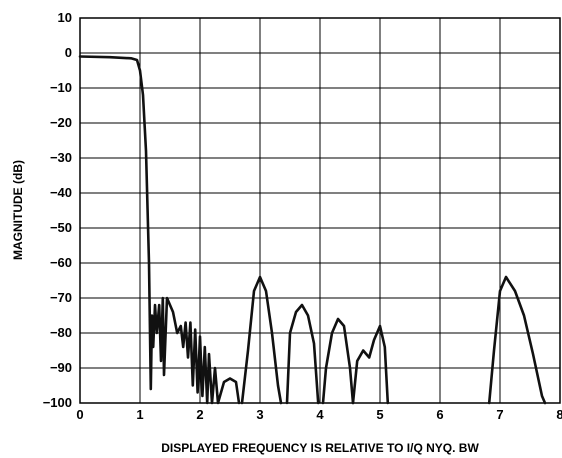 This screenshot has height=458, width=562. What do you see at coordinates (259, 414) in the screenshot?
I see `x-tick-label: 3` at bounding box center [259, 414].